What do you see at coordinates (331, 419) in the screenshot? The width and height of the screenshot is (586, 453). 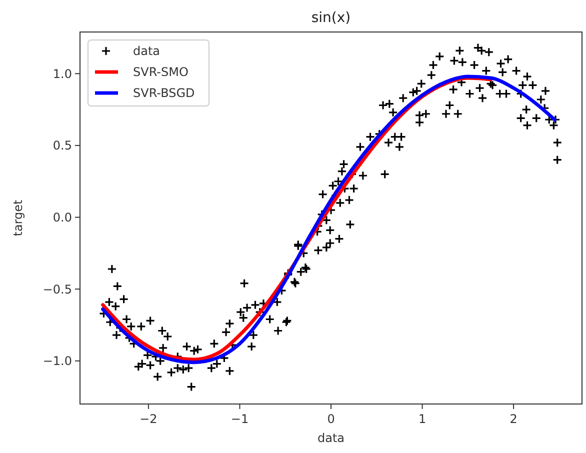 I see `x-tick-label: 0` at bounding box center [331, 419].